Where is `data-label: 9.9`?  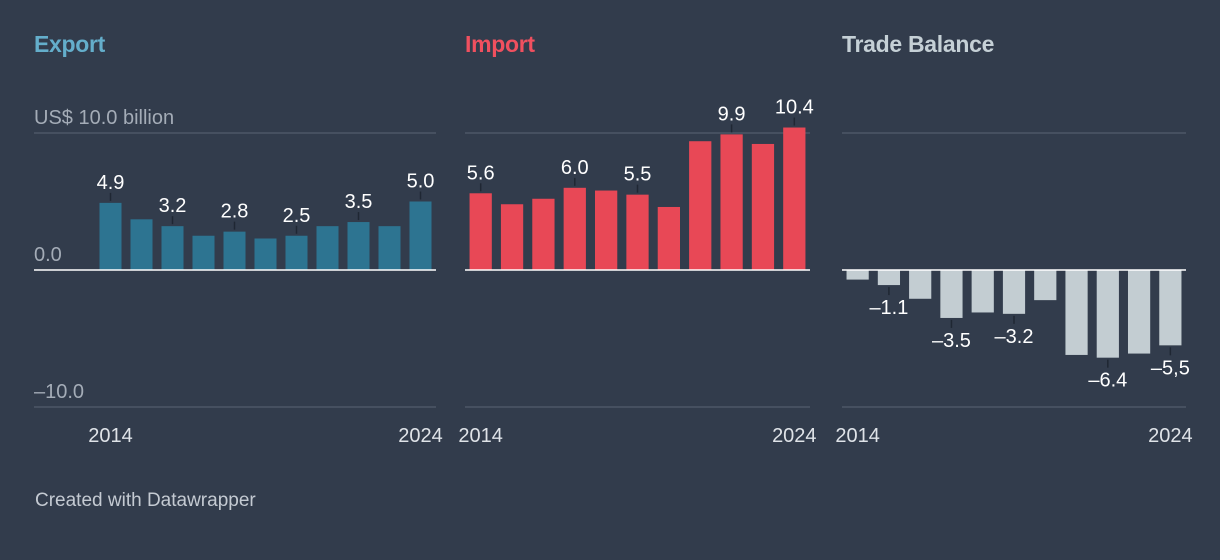
data-label: 9.9 is located at coordinates (732, 114).